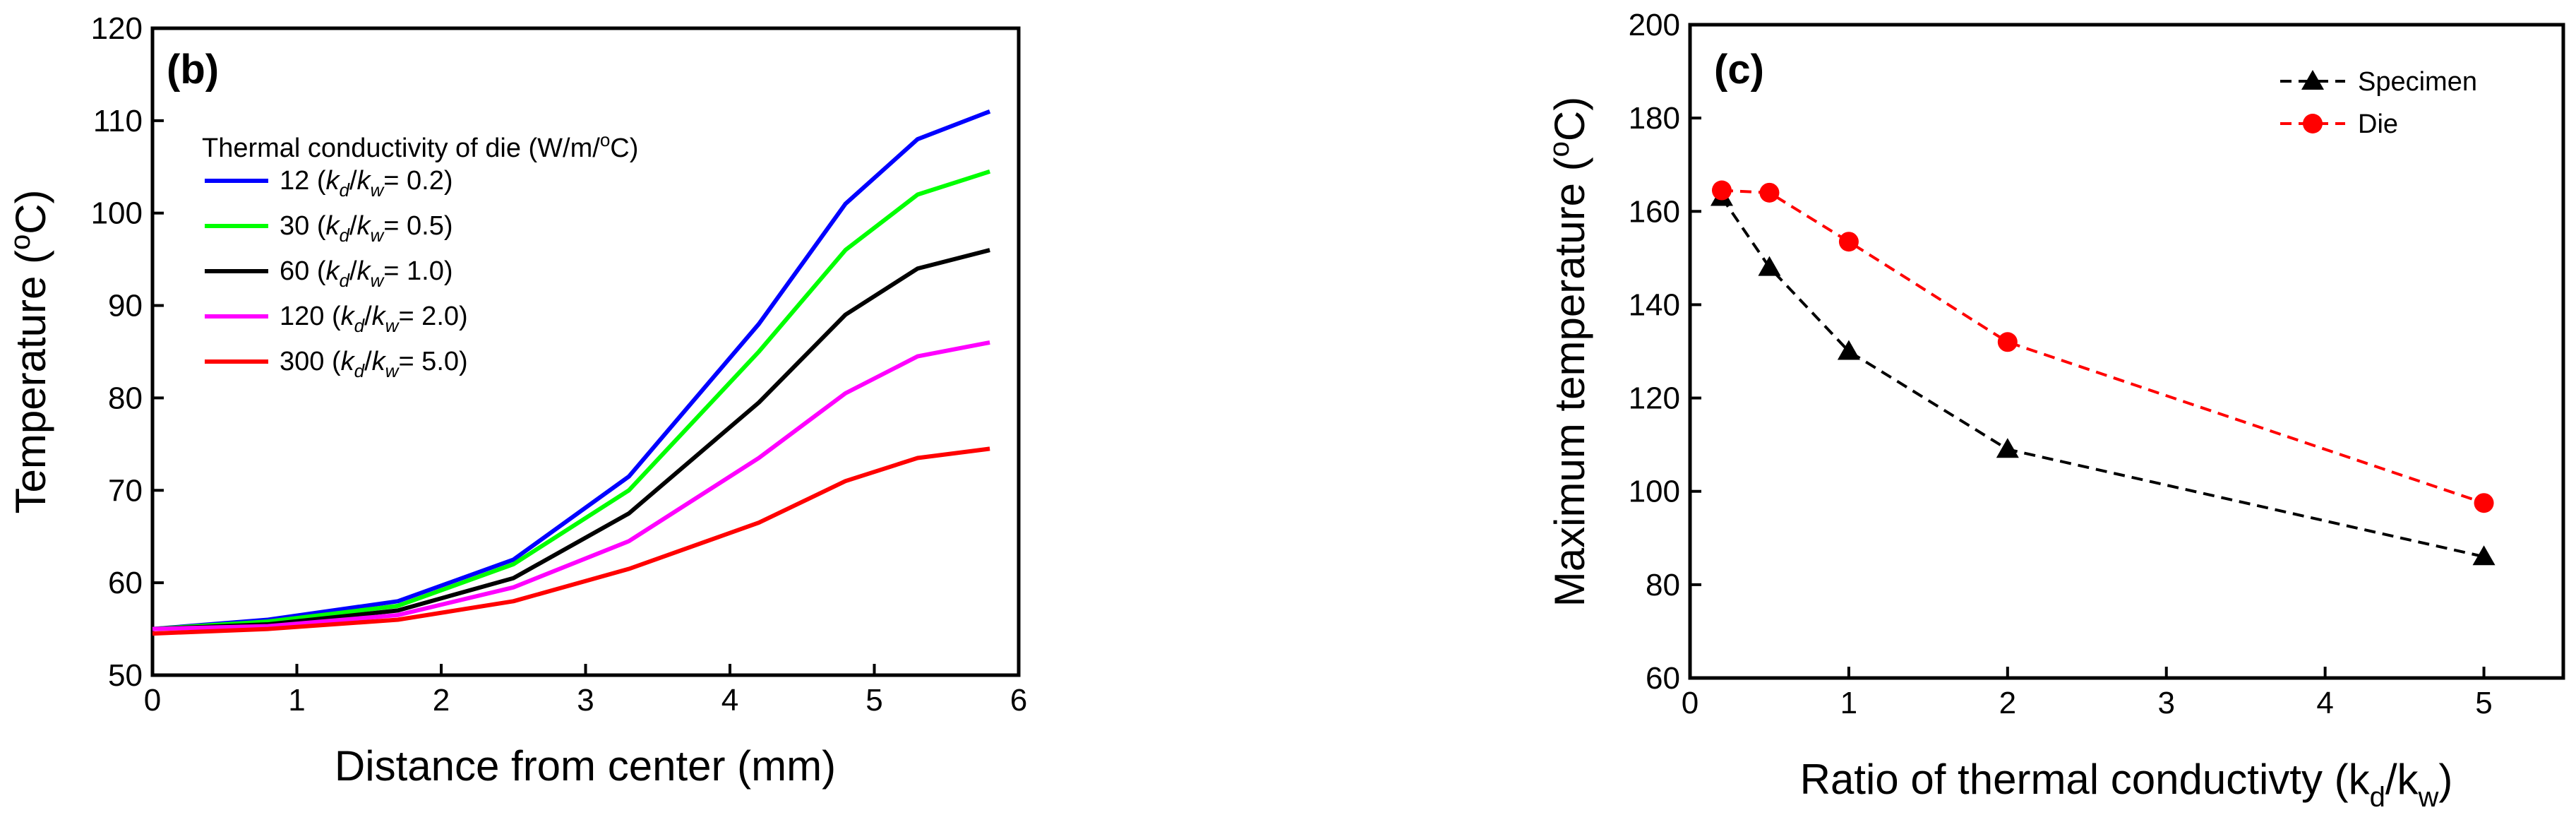 The image size is (2576, 827). I want to click on panel-c-y-tick-label: 100, so click(1654, 492).